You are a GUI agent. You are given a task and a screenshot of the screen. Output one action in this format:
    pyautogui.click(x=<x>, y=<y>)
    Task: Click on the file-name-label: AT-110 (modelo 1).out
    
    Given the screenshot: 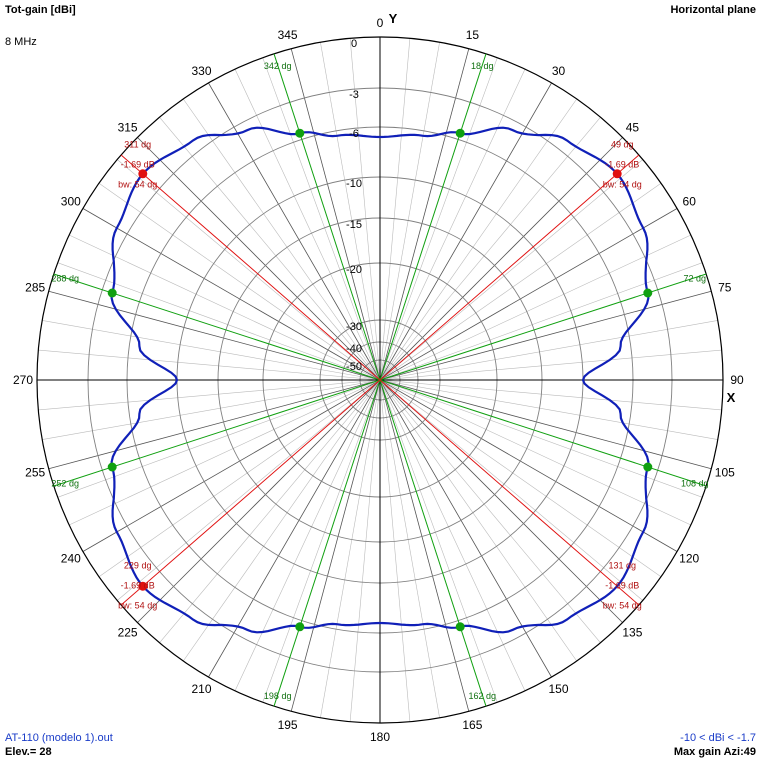 What is the action you would take?
    pyautogui.click(x=59, y=738)
    